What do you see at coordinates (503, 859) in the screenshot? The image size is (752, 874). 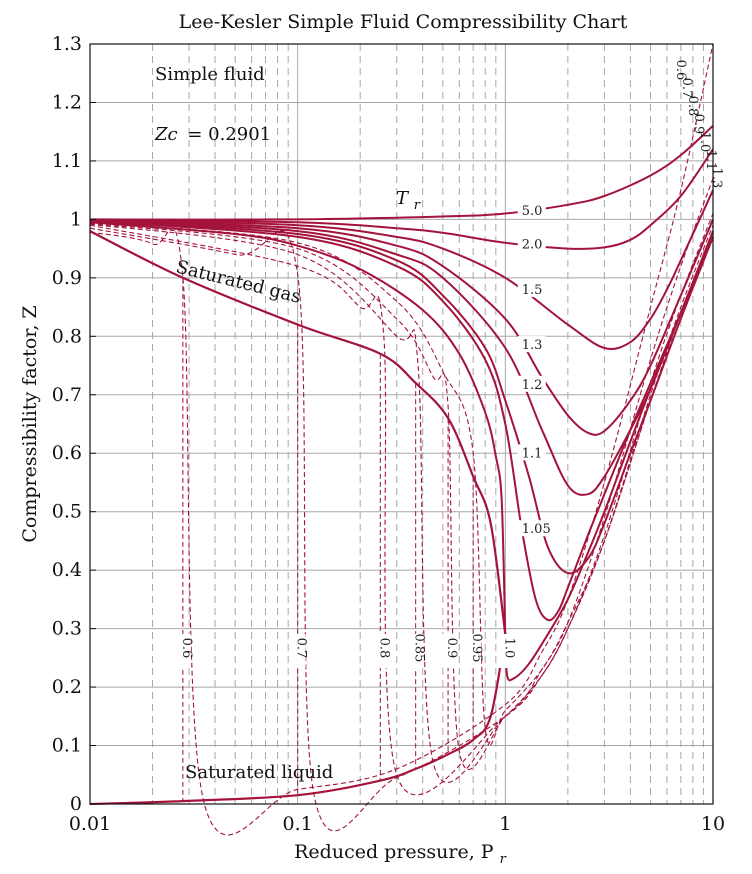 I see `x-axis-label-subscript: r` at bounding box center [503, 859].